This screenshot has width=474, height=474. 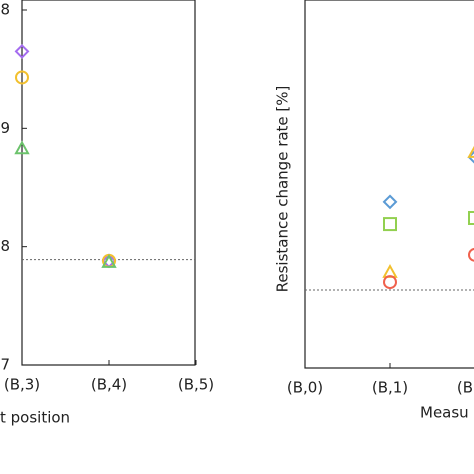 What do you see at coordinates (390, 388) in the screenshot?
I see `x-tick-label: (B,1)` at bounding box center [390, 388].